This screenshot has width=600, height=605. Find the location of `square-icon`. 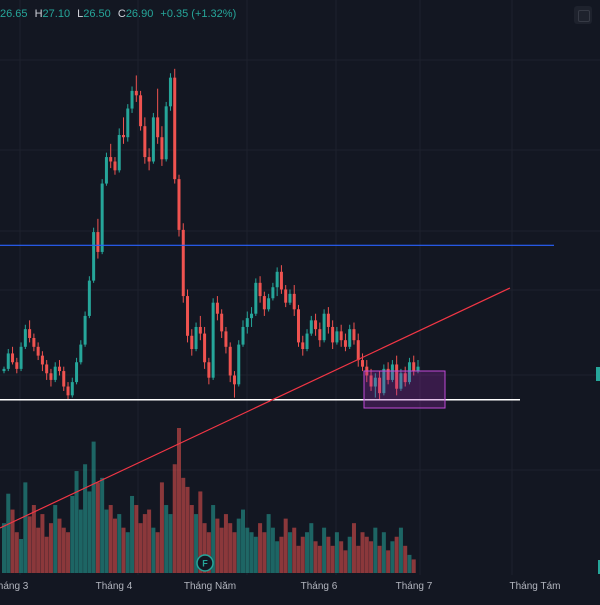

square-icon is located at coordinates (584, 16).